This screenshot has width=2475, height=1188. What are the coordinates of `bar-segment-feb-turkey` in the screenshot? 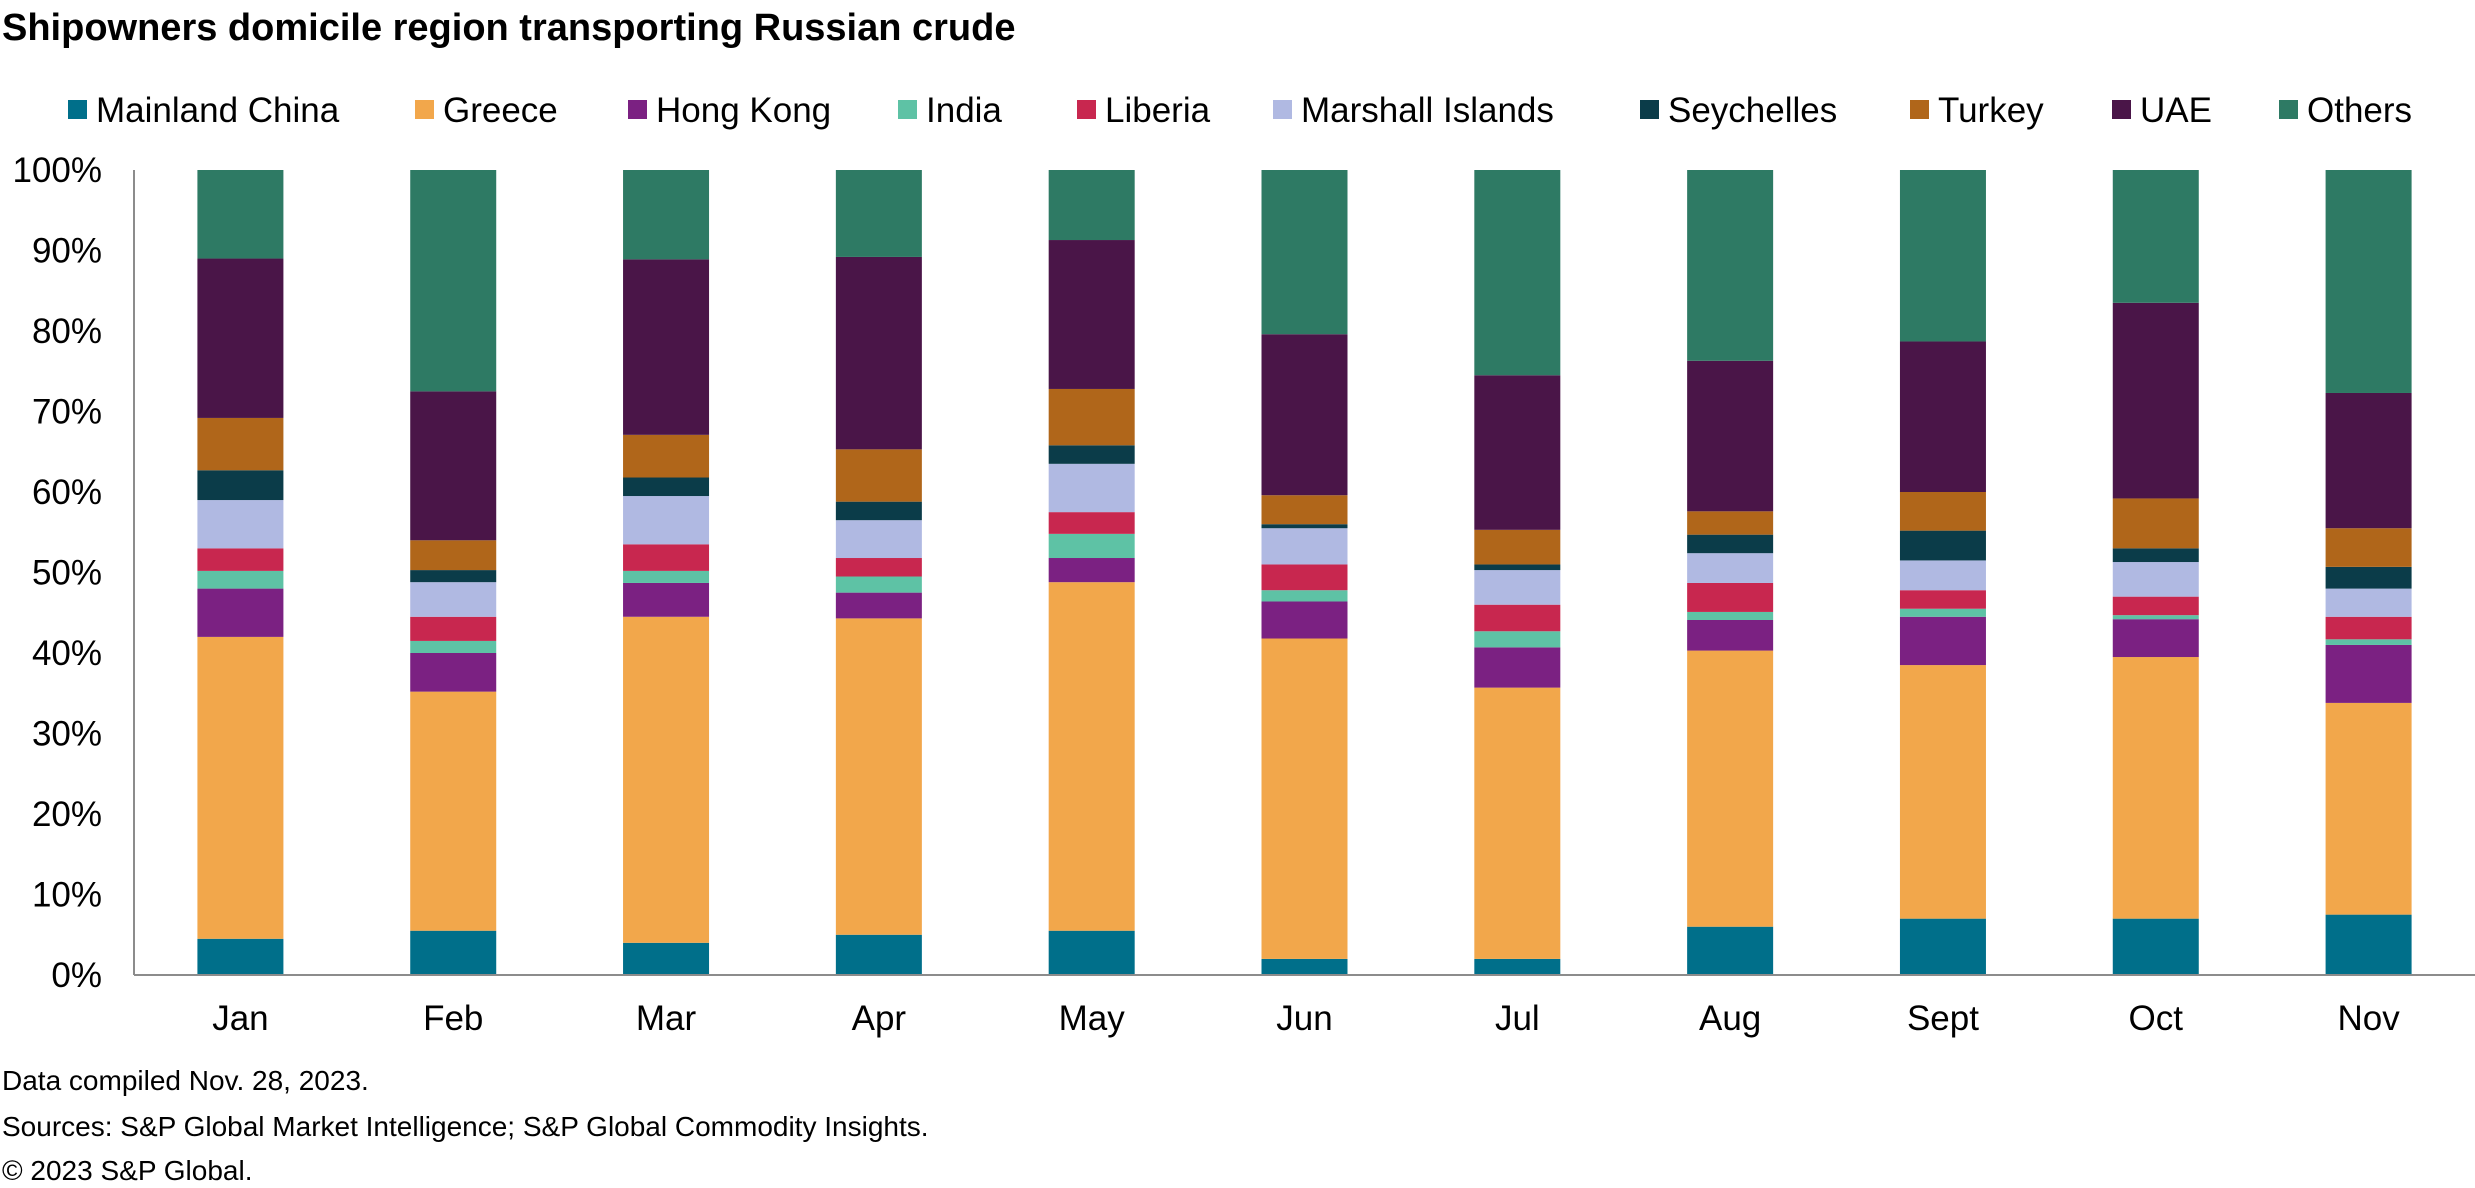 It's located at (453, 555).